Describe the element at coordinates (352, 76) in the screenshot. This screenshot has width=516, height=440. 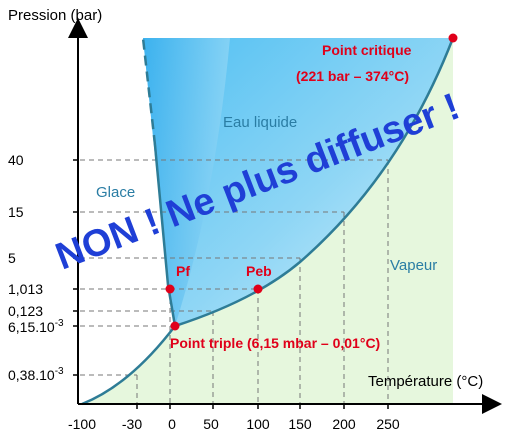
I see `critical-point-detail: (221 bar – 374°C)` at that location.